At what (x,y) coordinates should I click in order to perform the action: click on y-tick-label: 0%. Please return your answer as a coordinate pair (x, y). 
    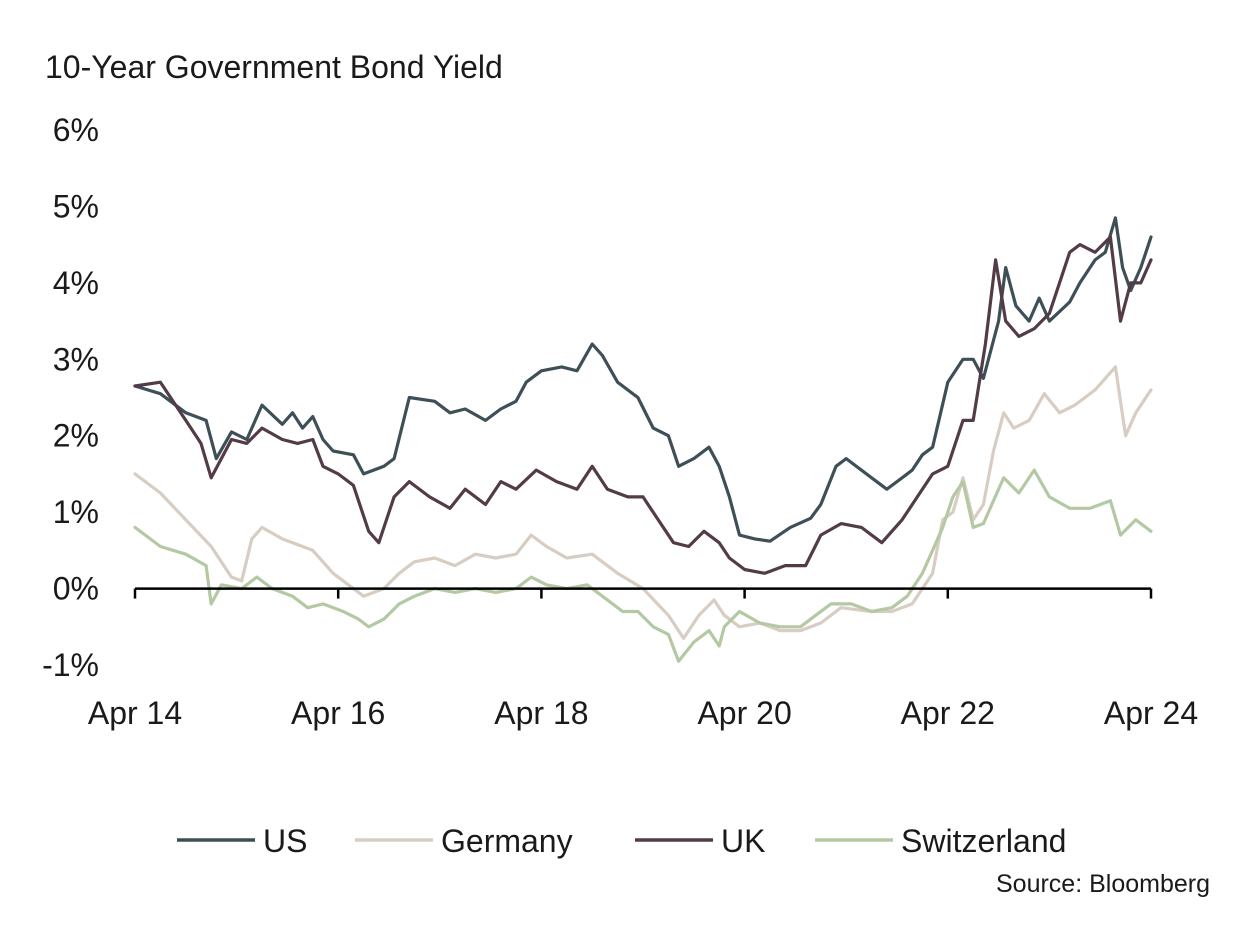
    Looking at the image, I should click on (76, 589).